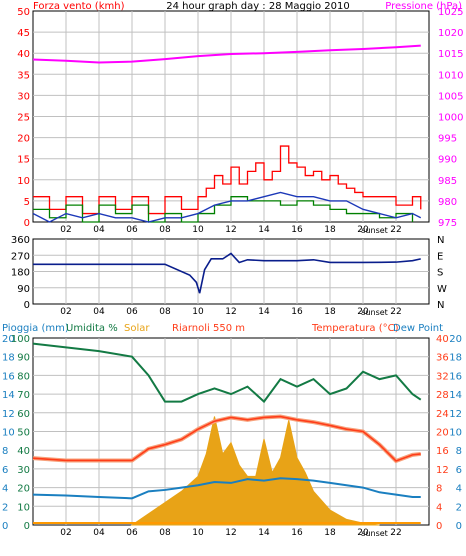 The width and height of the screenshot is (466, 556). I want to click on temperature-y-tick: 4, so click(439, 507).